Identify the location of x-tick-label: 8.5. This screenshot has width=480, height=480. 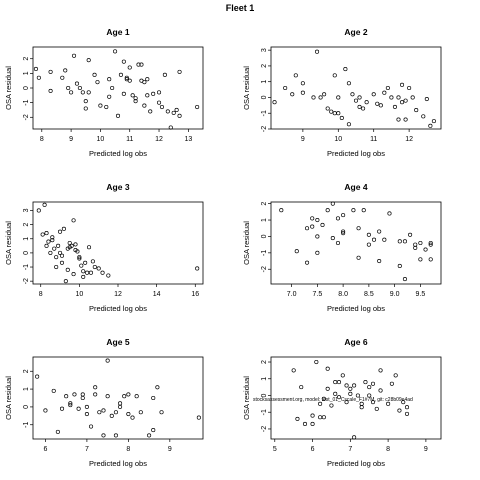
(369, 294).